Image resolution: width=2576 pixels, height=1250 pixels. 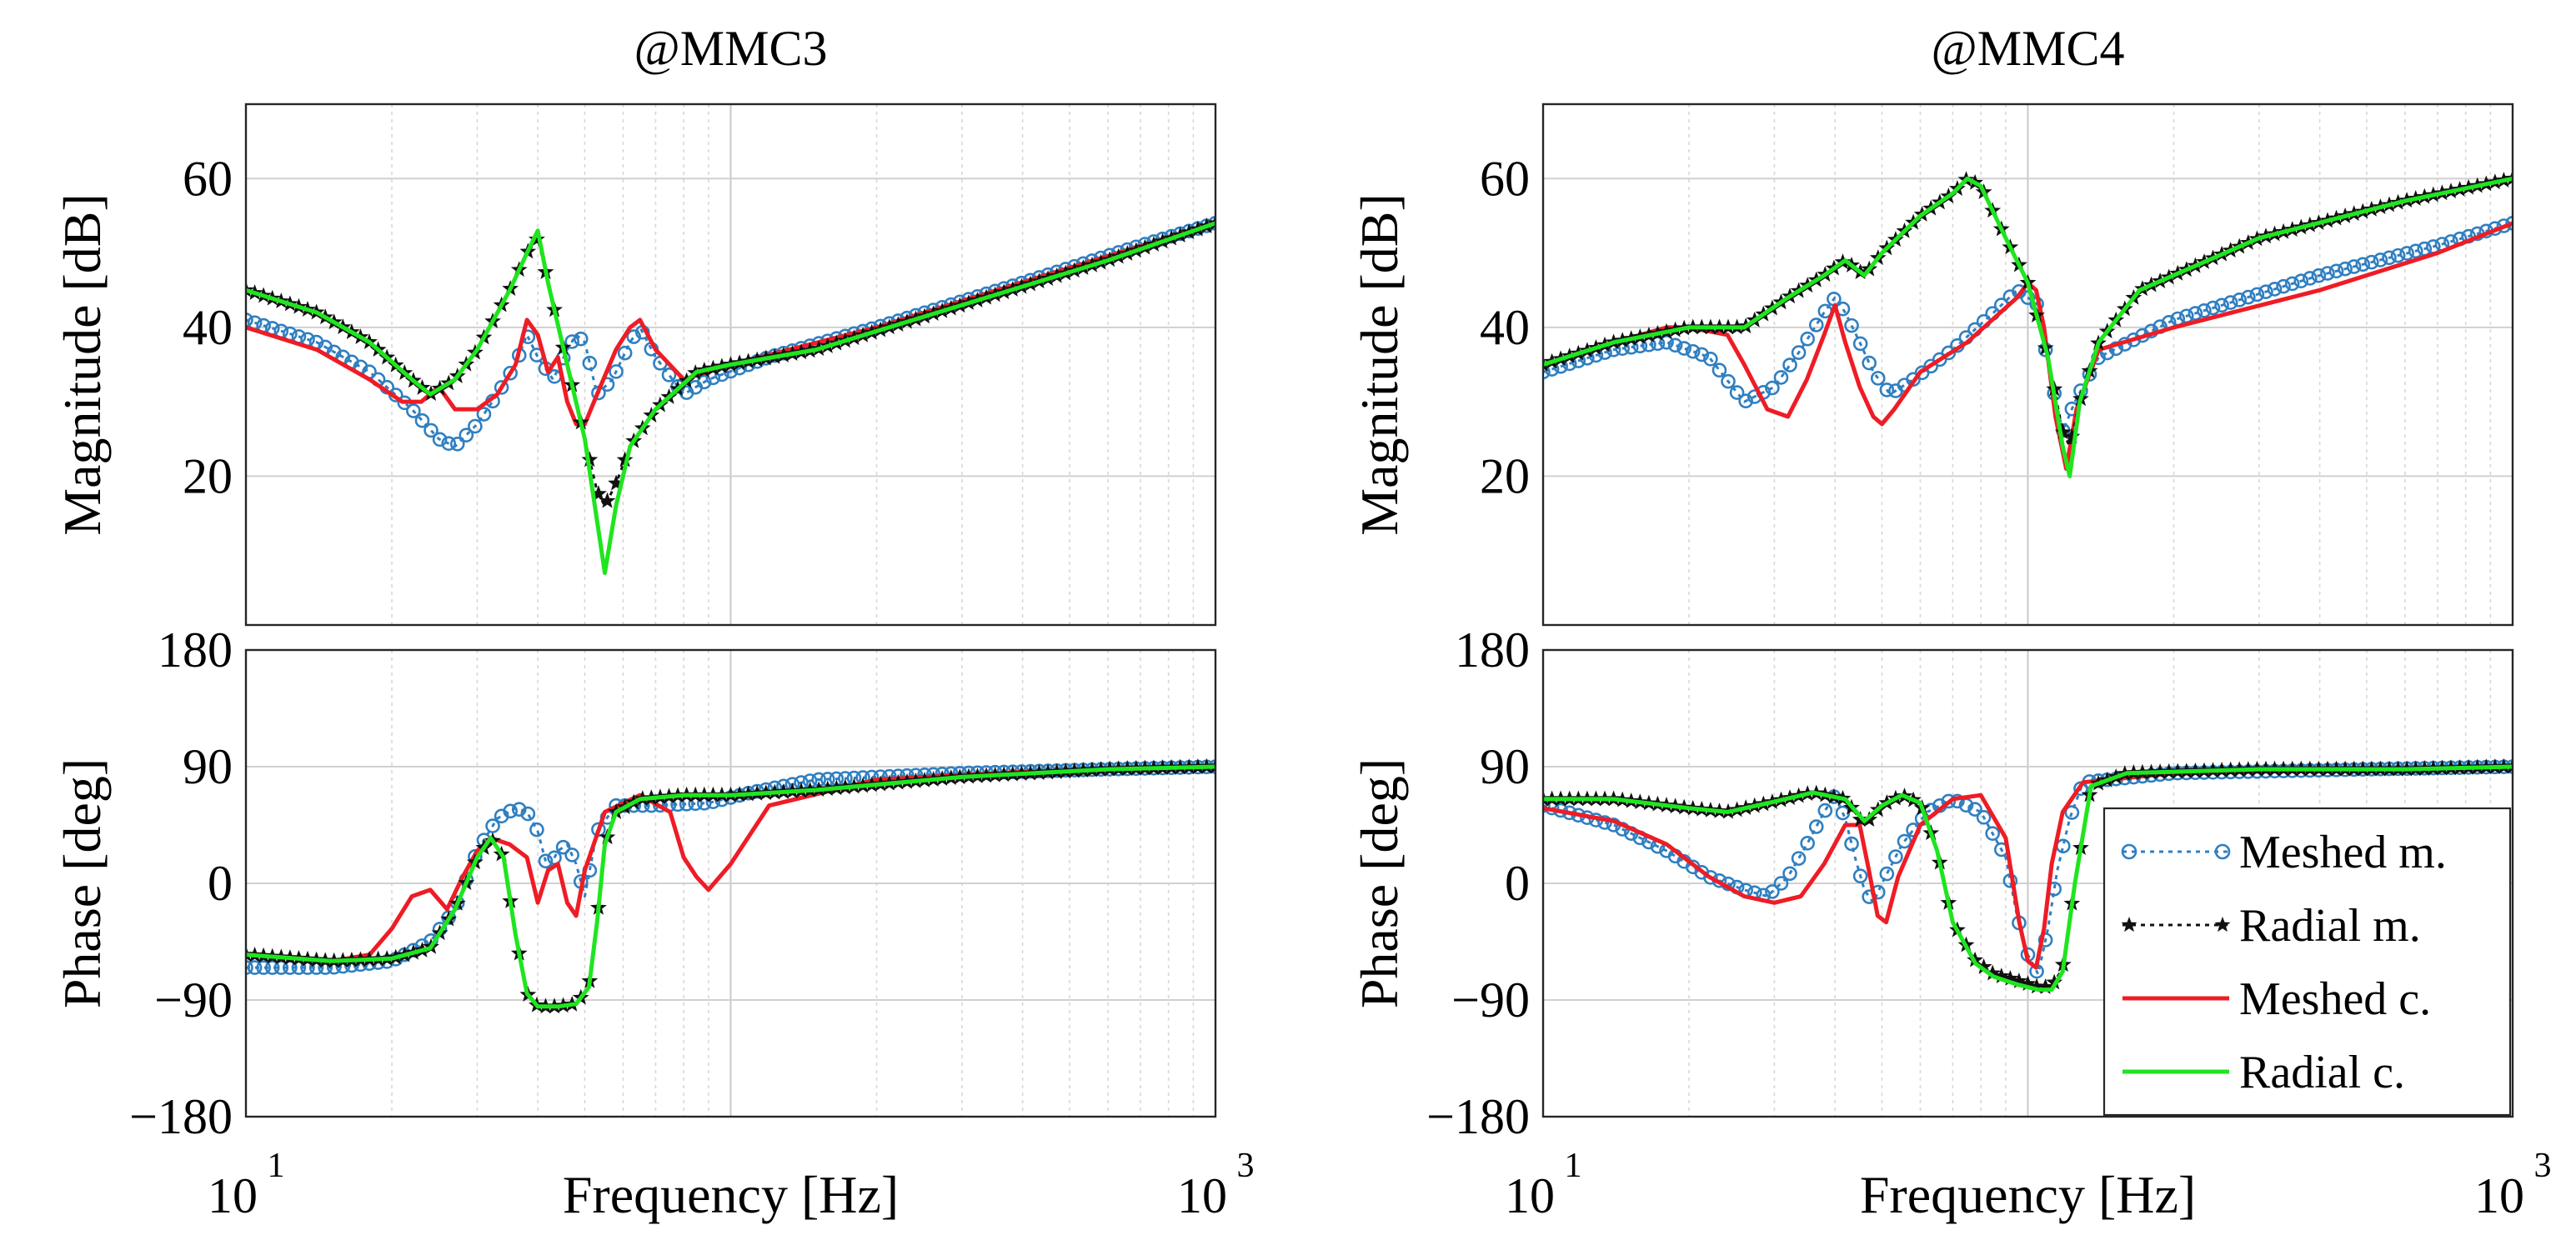 I want to click on x-axis-label: Frequency [Hz], so click(x=731, y=1194).